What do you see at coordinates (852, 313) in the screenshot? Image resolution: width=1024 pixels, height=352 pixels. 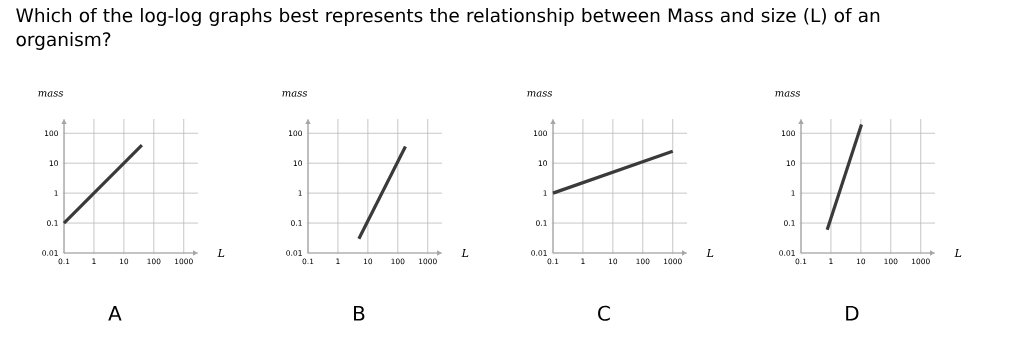 I see `text: D` at bounding box center [852, 313].